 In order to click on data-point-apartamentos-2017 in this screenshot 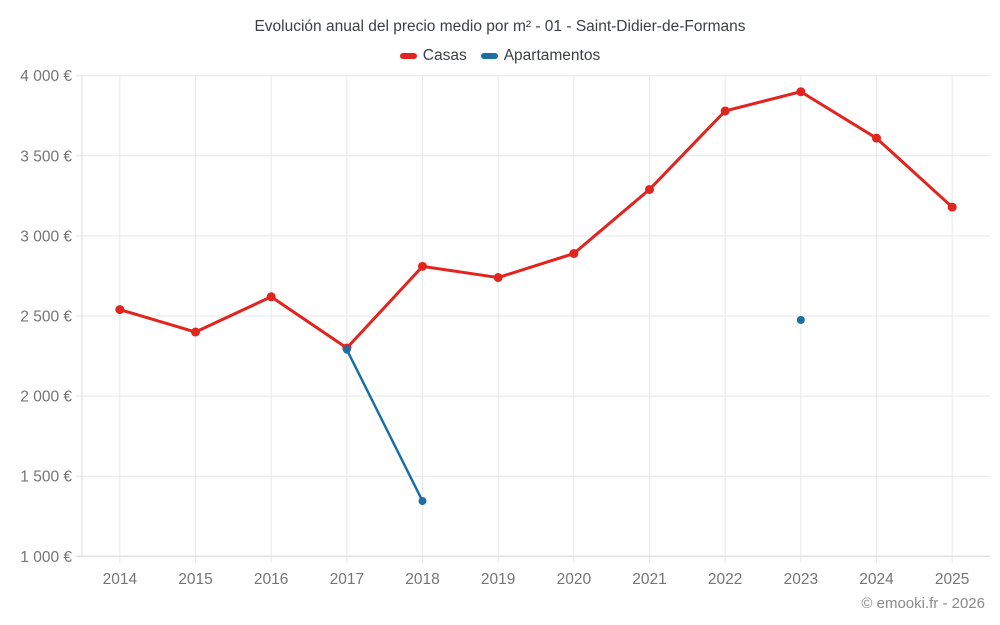, I will do `click(346, 349)`.